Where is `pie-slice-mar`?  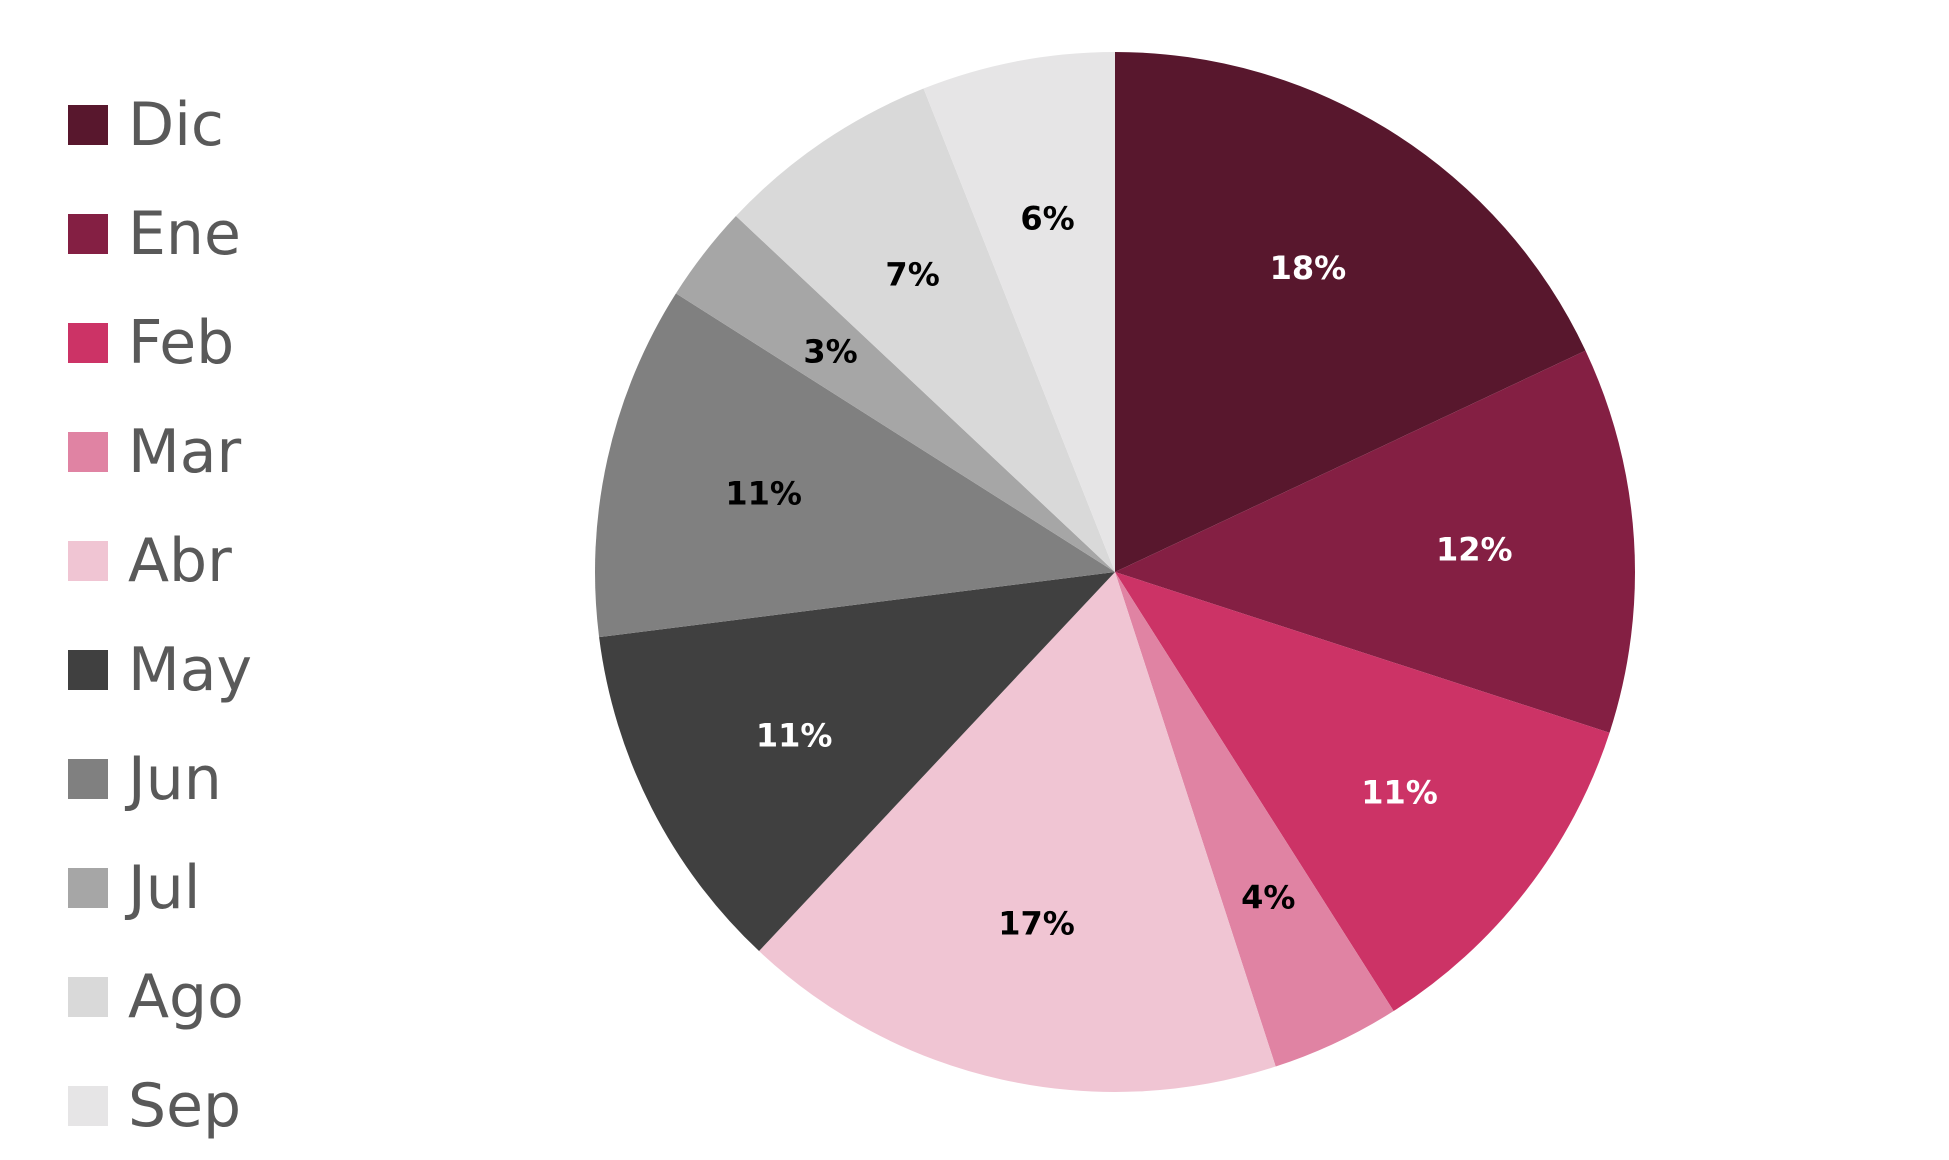
pie-slice-mar is located at coordinates (1254, 819).